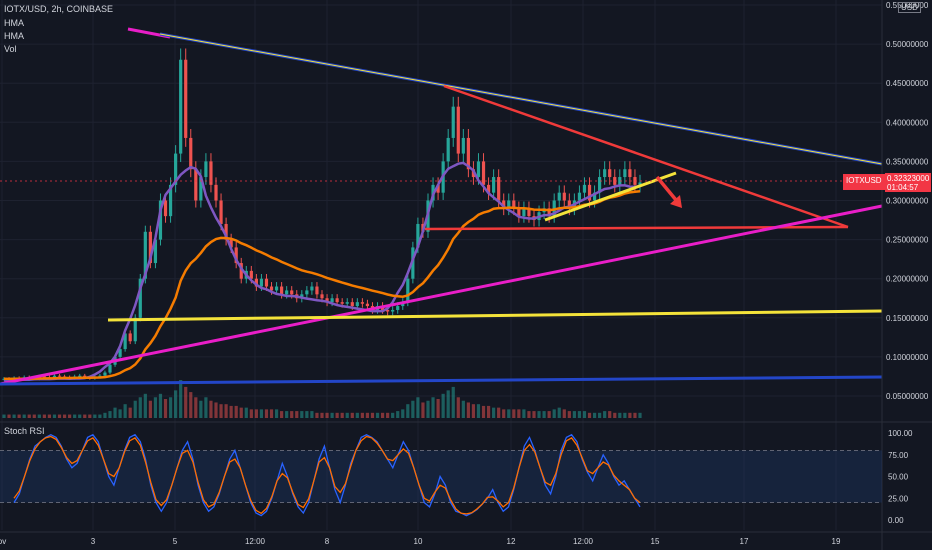 This screenshot has height=550, width=932. I want to click on indicator-hma-1: HMA, so click(14, 23).